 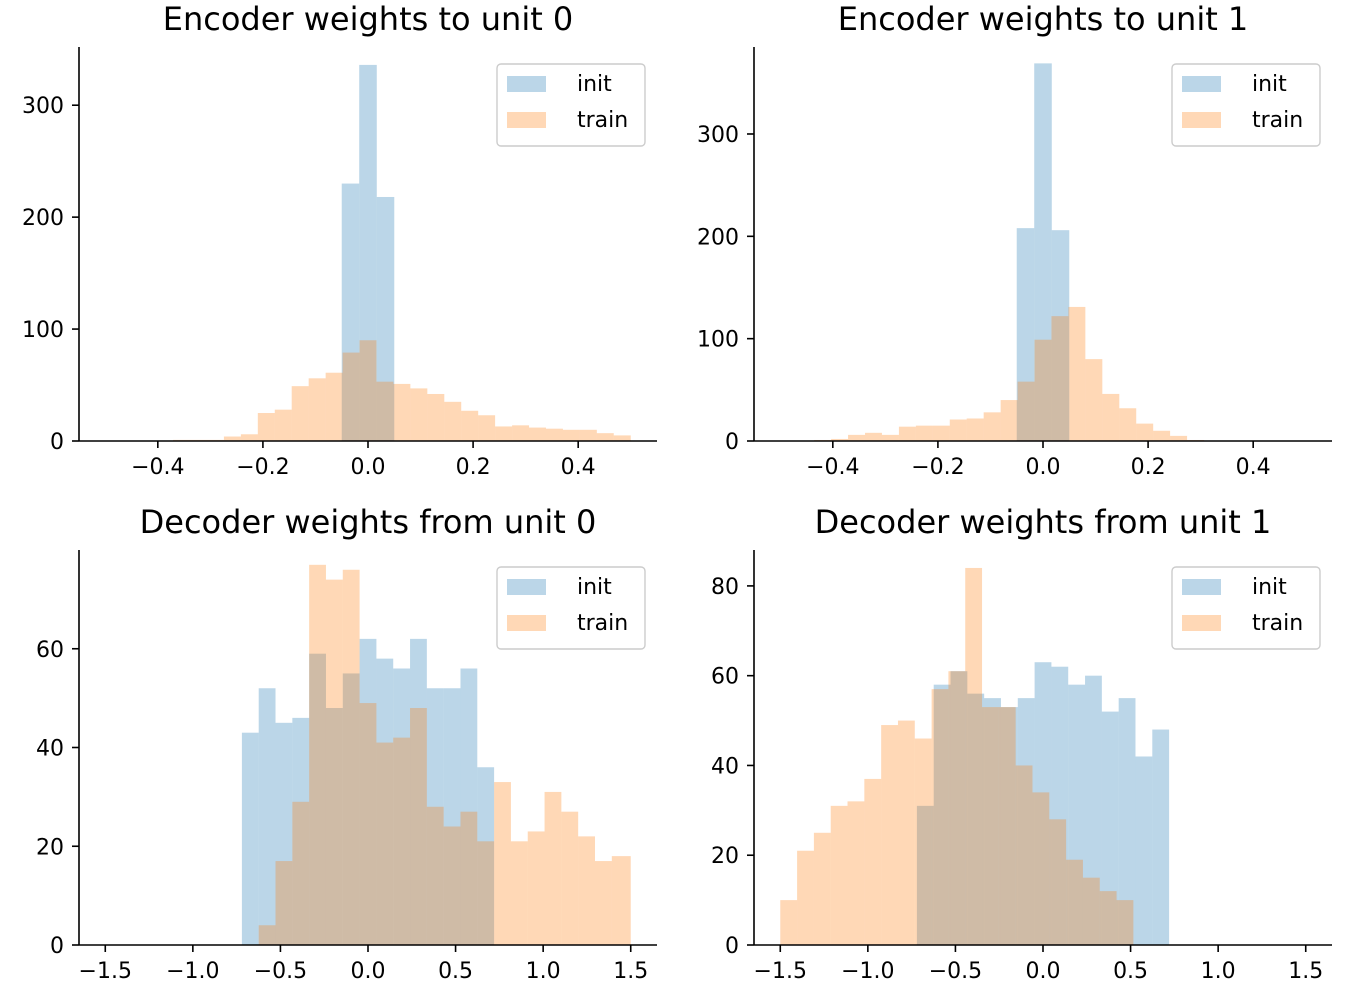 What do you see at coordinates (718, 340) in the screenshot?
I see `y-tick-label: 100` at bounding box center [718, 340].